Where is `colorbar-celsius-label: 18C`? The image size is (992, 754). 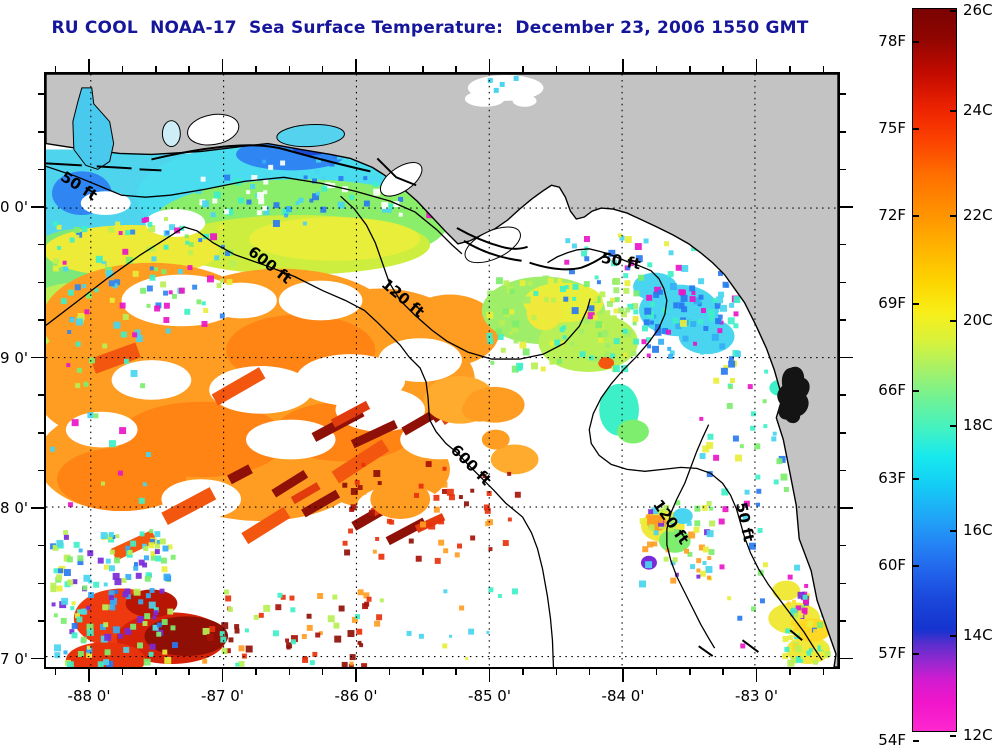 colorbar-celsius-label: 18C is located at coordinates (977, 425).